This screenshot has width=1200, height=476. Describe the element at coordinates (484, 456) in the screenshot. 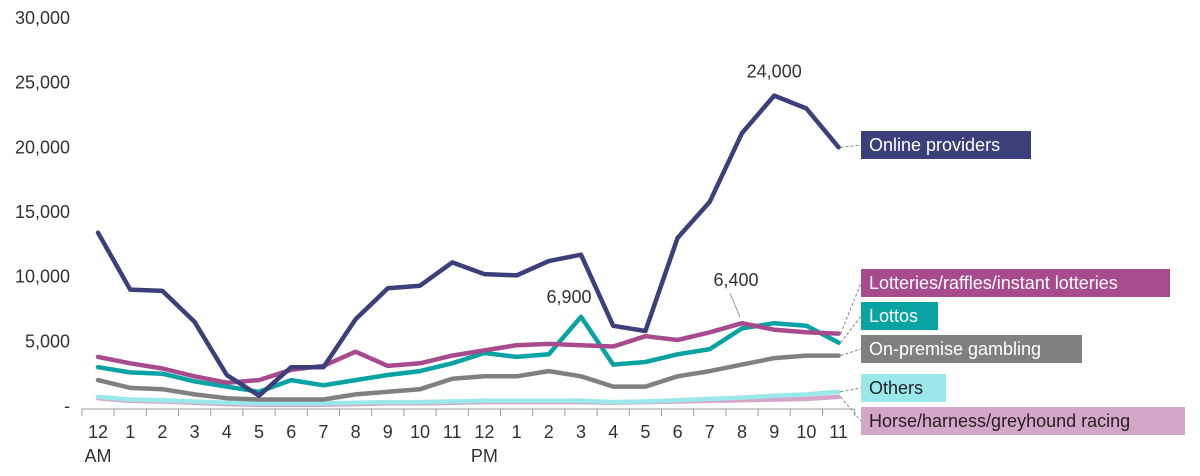

I see `x-sublabel: PM` at that location.